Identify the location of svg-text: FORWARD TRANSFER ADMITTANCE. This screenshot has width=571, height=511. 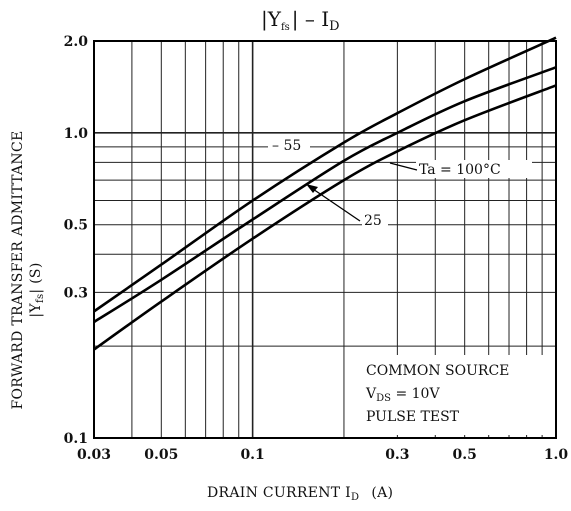
(18, 270).